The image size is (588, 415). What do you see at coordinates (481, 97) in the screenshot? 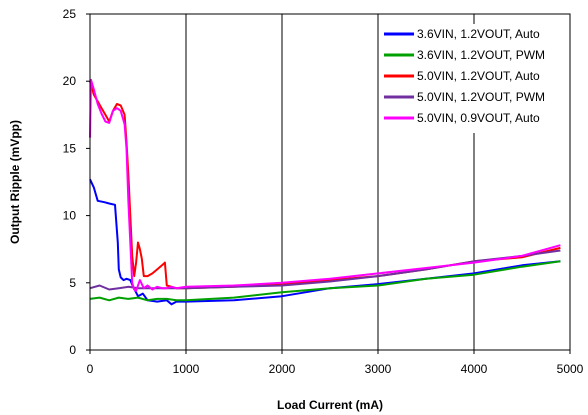
I see `legend-label: 5.0VIN, 1.2VOUT, PWM` at bounding box center [481, 97].